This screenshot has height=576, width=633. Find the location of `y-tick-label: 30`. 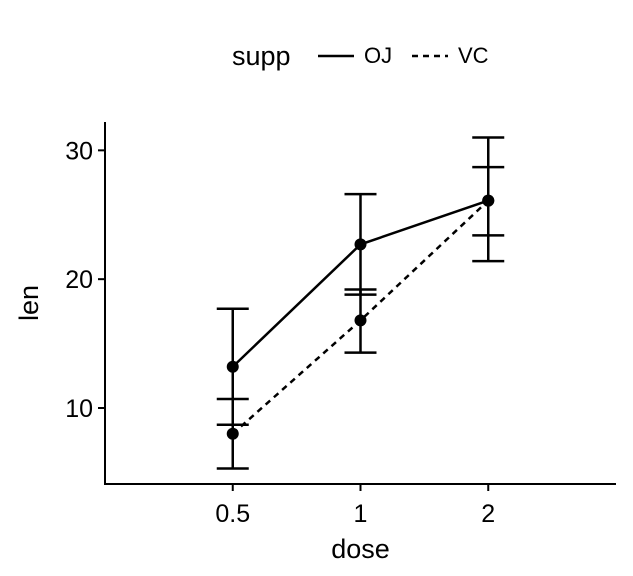

y-tick-label: 30 is located at coordinates (79, 151).